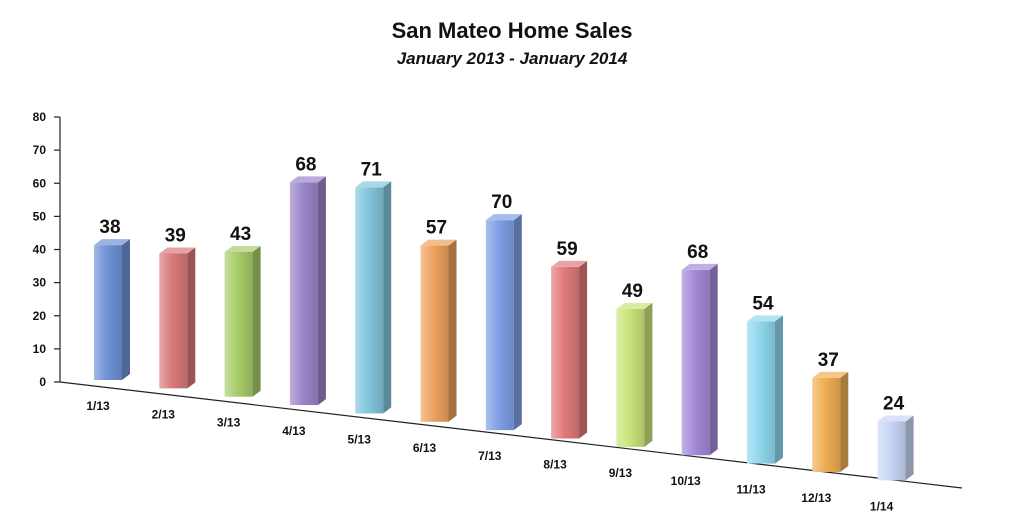 This screenshot has height=523, width=1024. I want to click on y-tick-label: 60, so click(40, 183).